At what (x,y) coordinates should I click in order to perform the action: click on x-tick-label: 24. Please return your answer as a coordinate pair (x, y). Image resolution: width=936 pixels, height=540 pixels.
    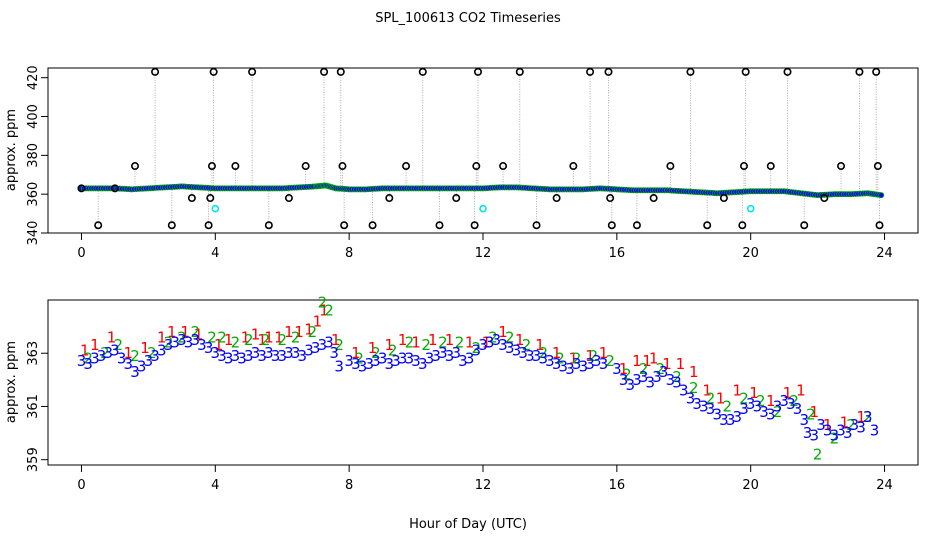
    Looking at the image, I should click on (884, 253).